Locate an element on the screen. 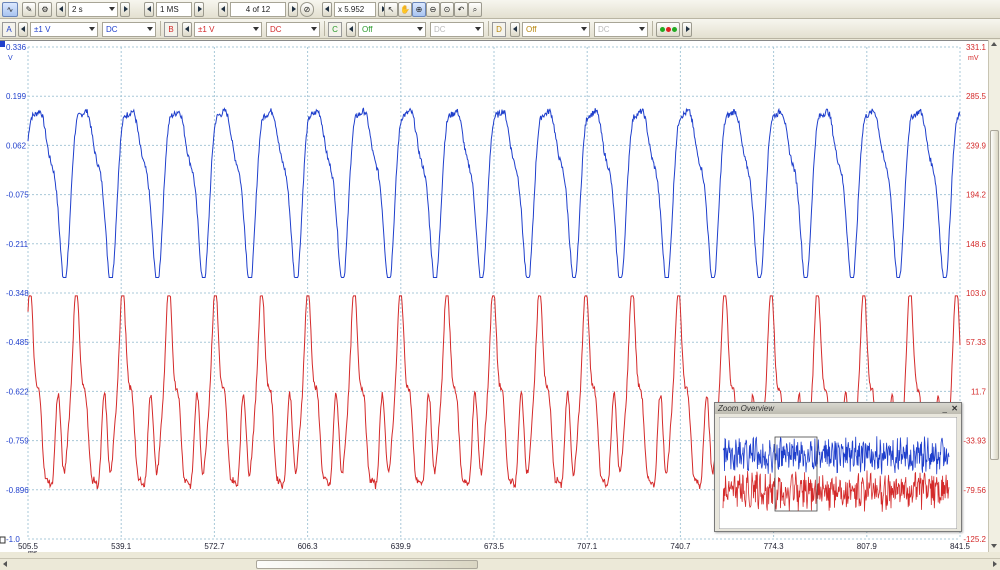  samples-next-button is located at coordinates (199, 9).